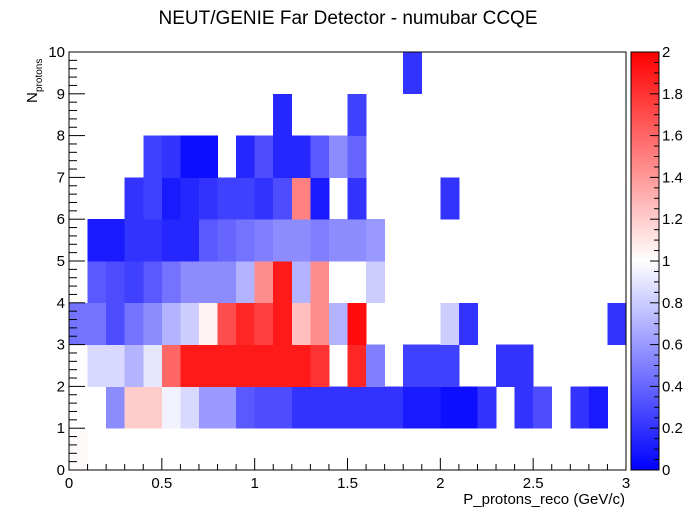 The height and width of the screenshot is (522, 696). What do you see at coordinates (533, 483) in the screenshot?
I see `x-tick-label: 2.5` at bounding box center [533, 483].